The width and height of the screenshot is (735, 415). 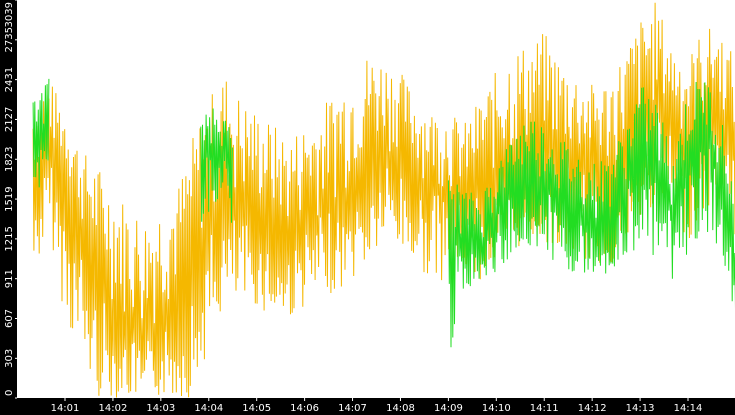 What do you see at coordinates (9, 159) in the screenshot?
I see `y-tick-label: 1823` at bounding box center [9, 159].